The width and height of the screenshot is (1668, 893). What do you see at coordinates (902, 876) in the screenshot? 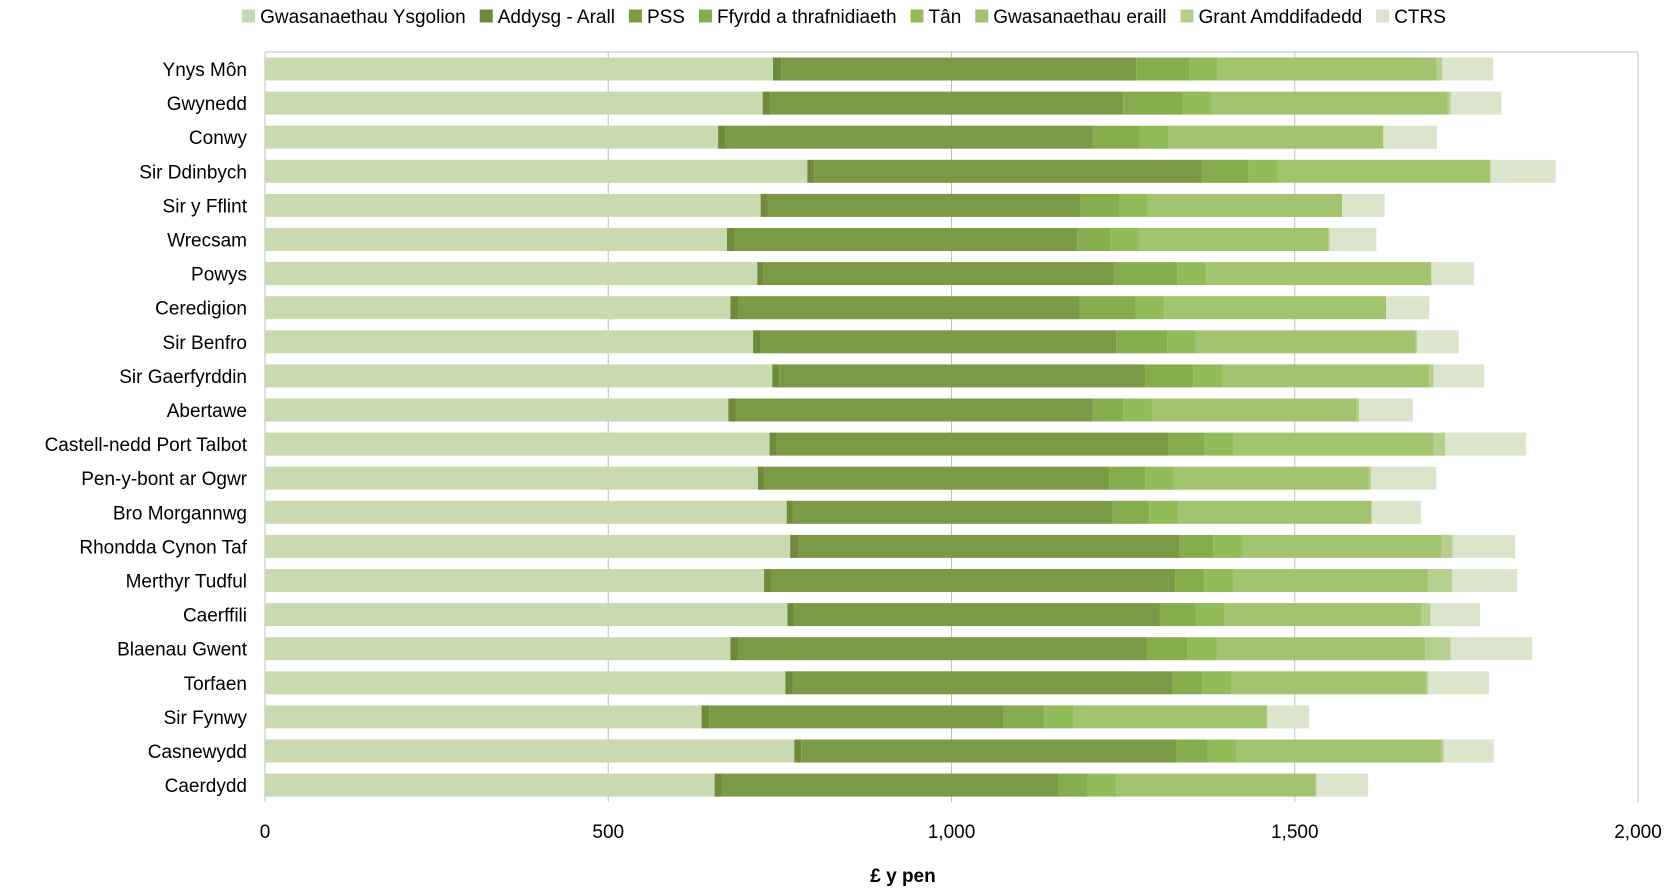
I see `x-axis-title: £ y pen` at bounding box center [902, 876].